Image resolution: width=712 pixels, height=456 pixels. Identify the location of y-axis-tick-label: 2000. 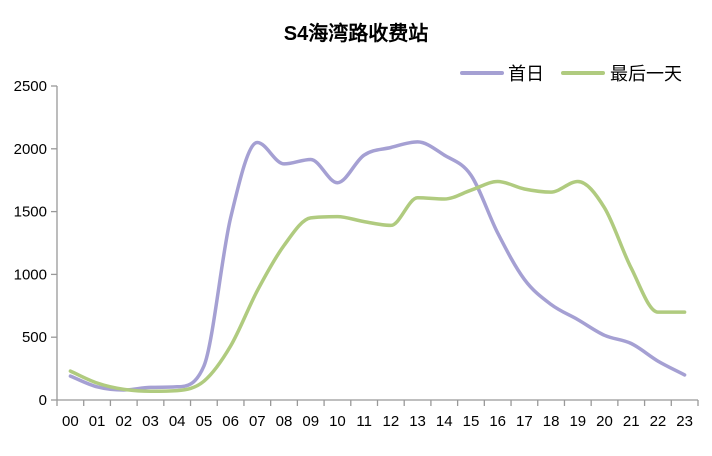
(30, 149).